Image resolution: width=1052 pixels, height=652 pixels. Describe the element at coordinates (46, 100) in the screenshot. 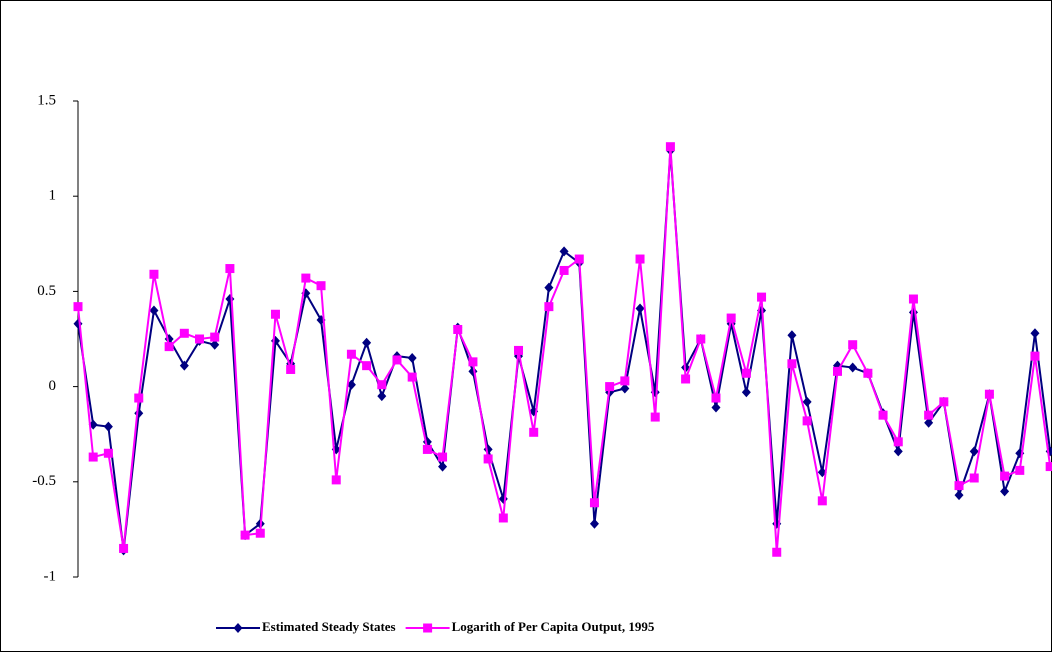

I see `y-tick-label: 1.5` at that location.